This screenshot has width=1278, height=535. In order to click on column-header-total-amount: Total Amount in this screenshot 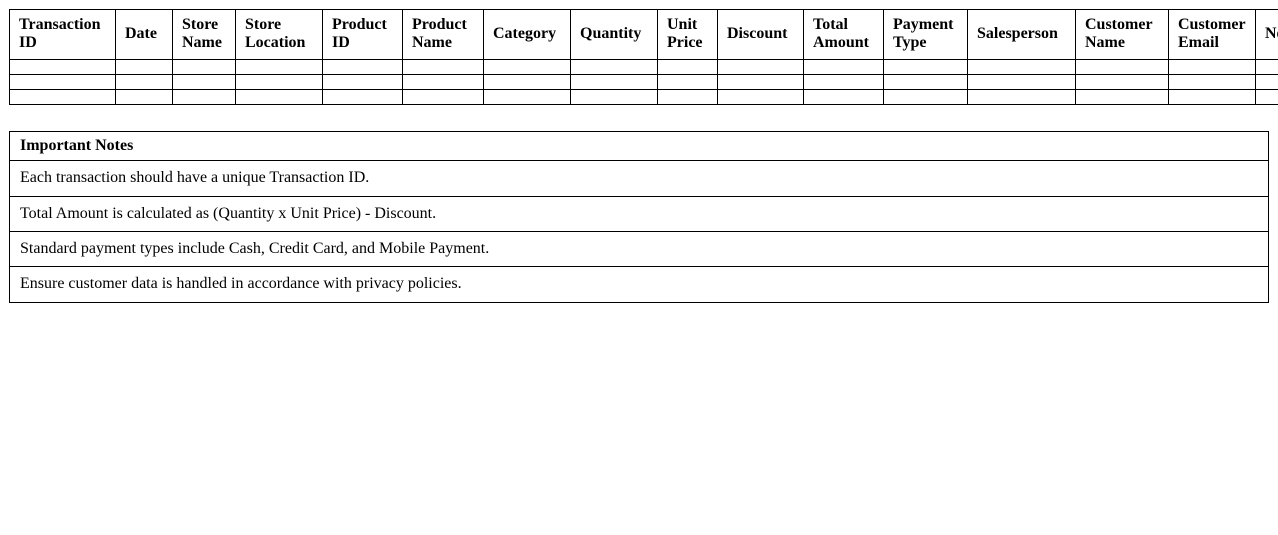, I will do `click(843, 34)`.